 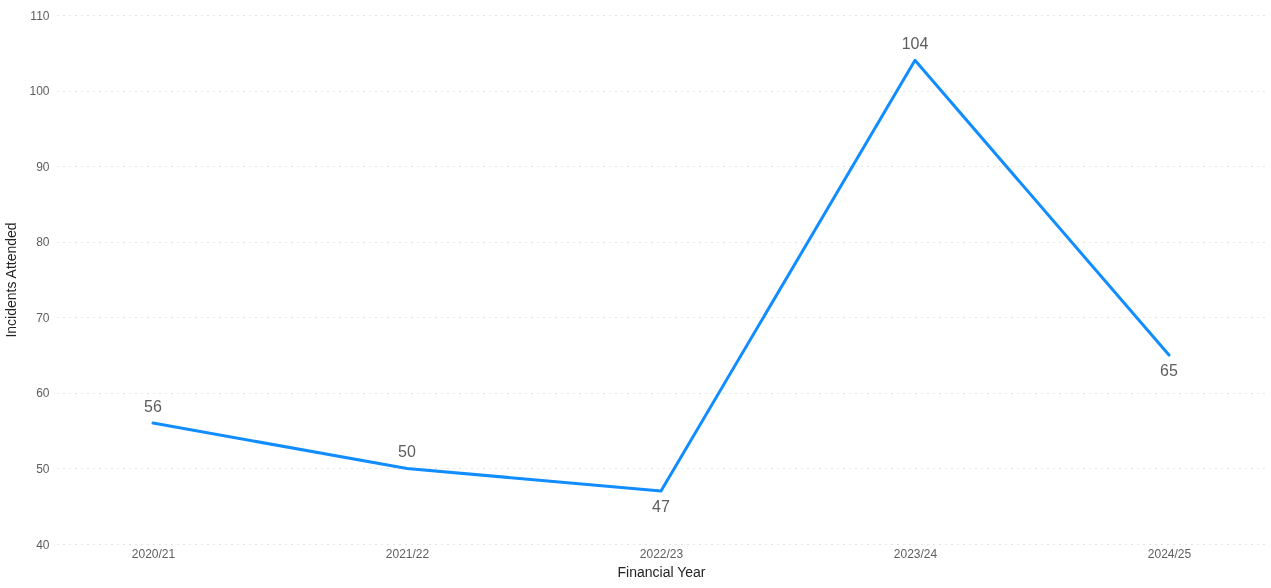 What do you see at coordinates (43, 544) in the screenshot?
I see `y-tick-label: 40` at bounding box center [43, 544].